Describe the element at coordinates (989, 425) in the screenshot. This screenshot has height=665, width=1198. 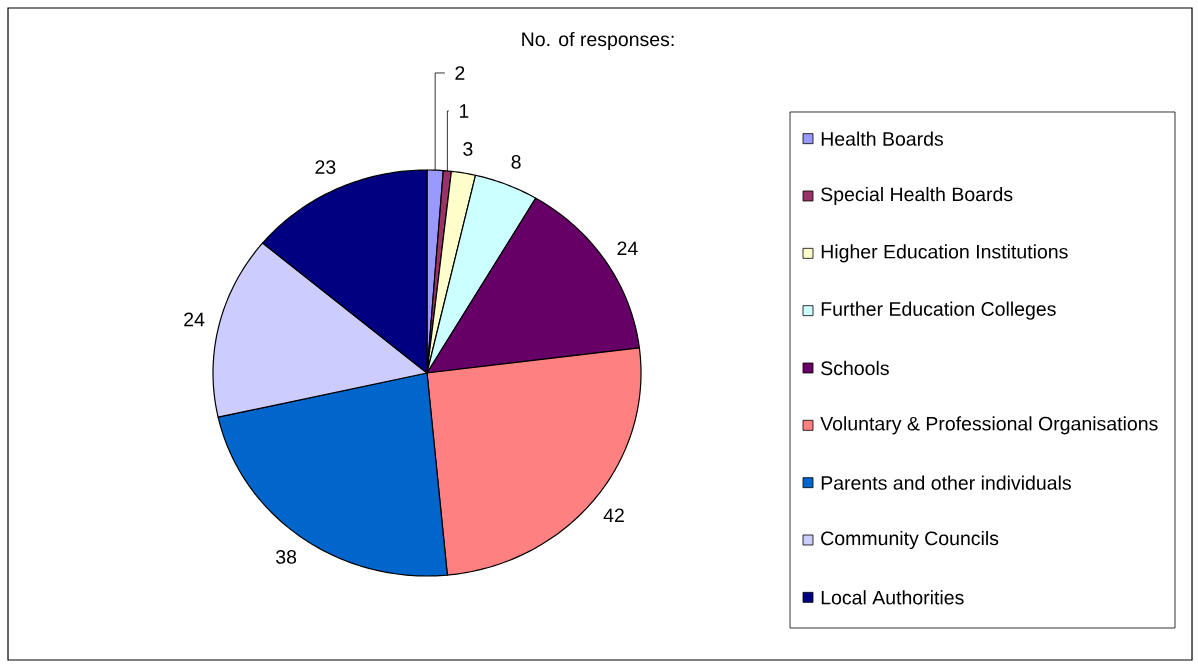
I see `legend-label: Voluntary & Professional Organisations` at that location.